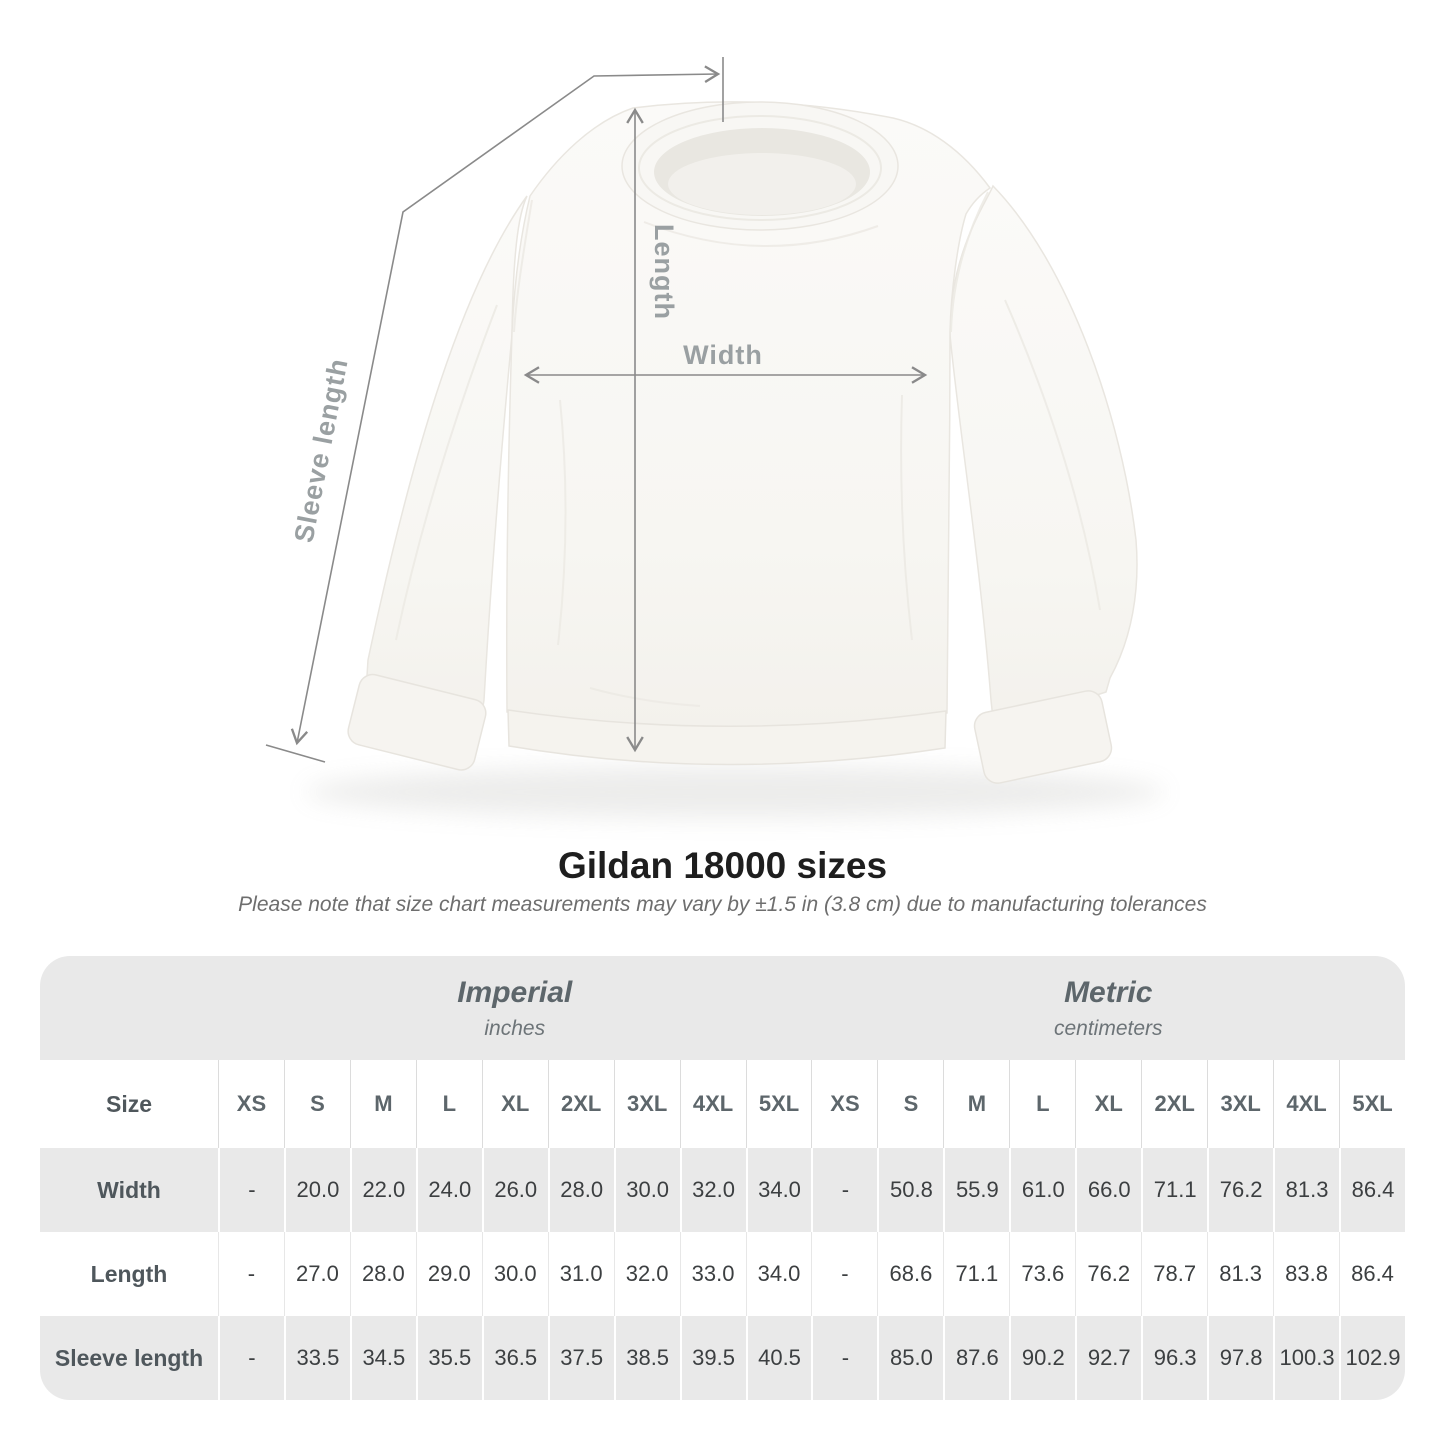  Describe the element at coordinates (778, 1358) in the screenshot. I see `value-imperial-5xl: 40.5` at that location.